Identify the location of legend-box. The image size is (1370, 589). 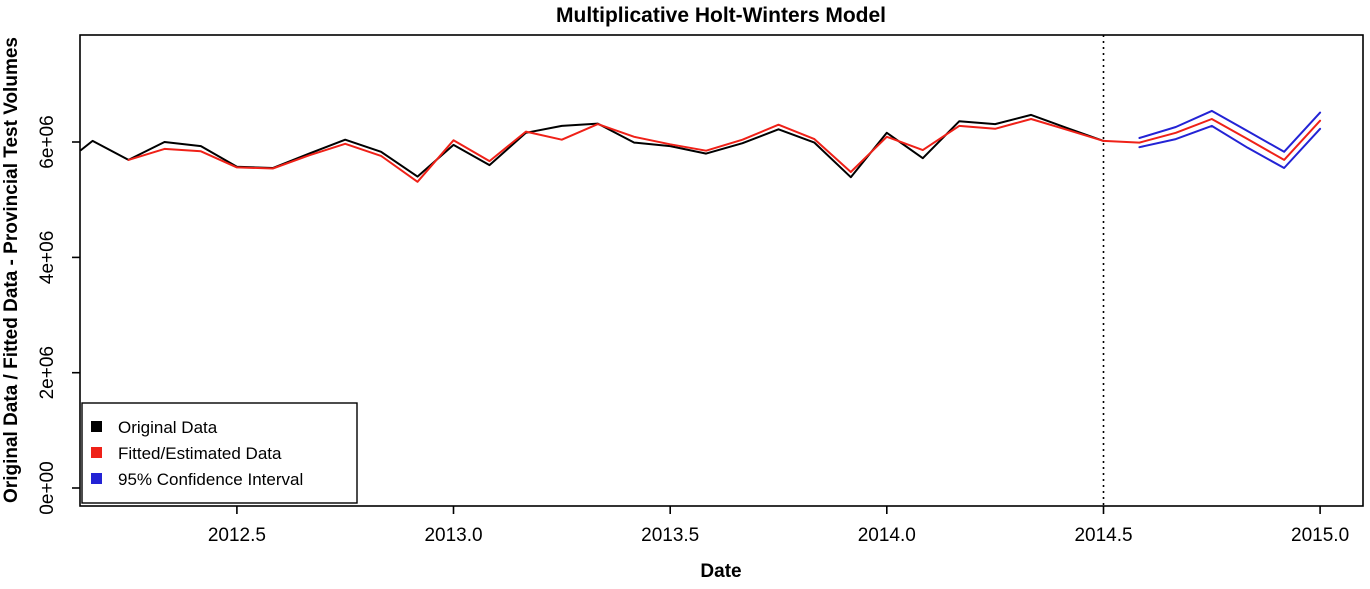
(219, 453).